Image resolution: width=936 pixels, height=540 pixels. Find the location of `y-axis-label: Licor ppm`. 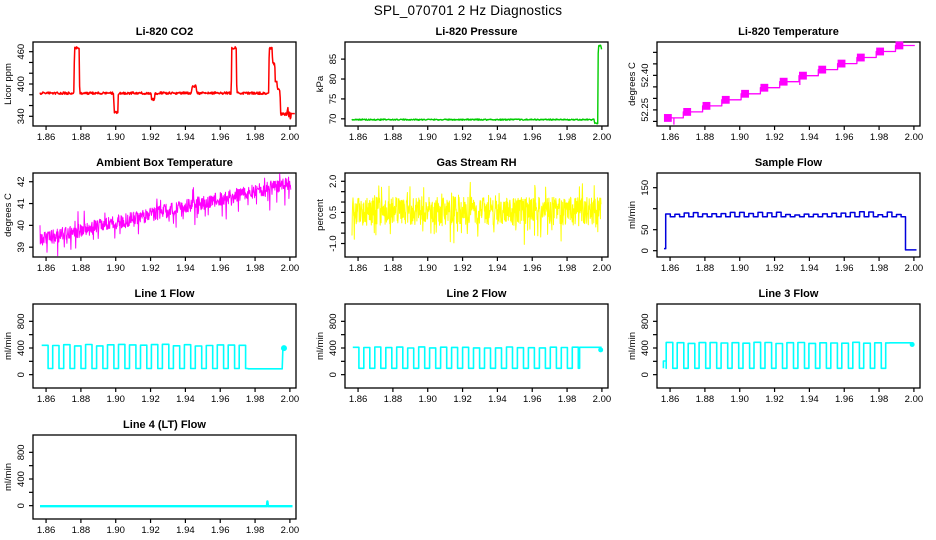

y-axis-label: Licor ppm is located at coordinates (8, 84).